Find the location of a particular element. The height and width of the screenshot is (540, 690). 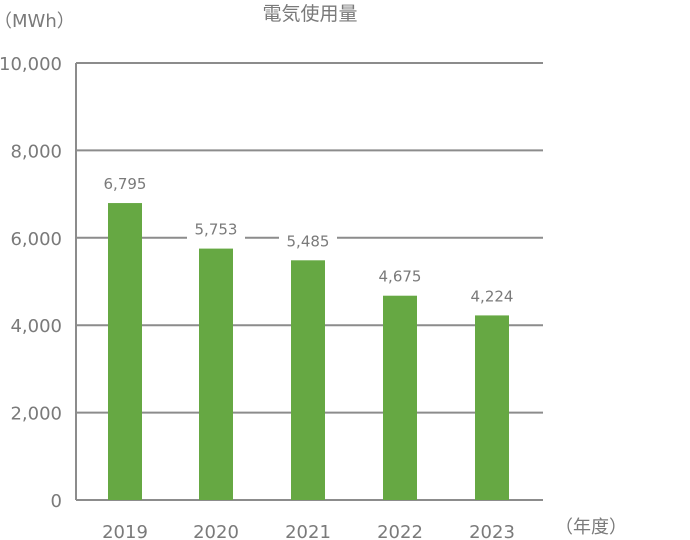

value-label: 6,795 is located at coordinates (125, 184).